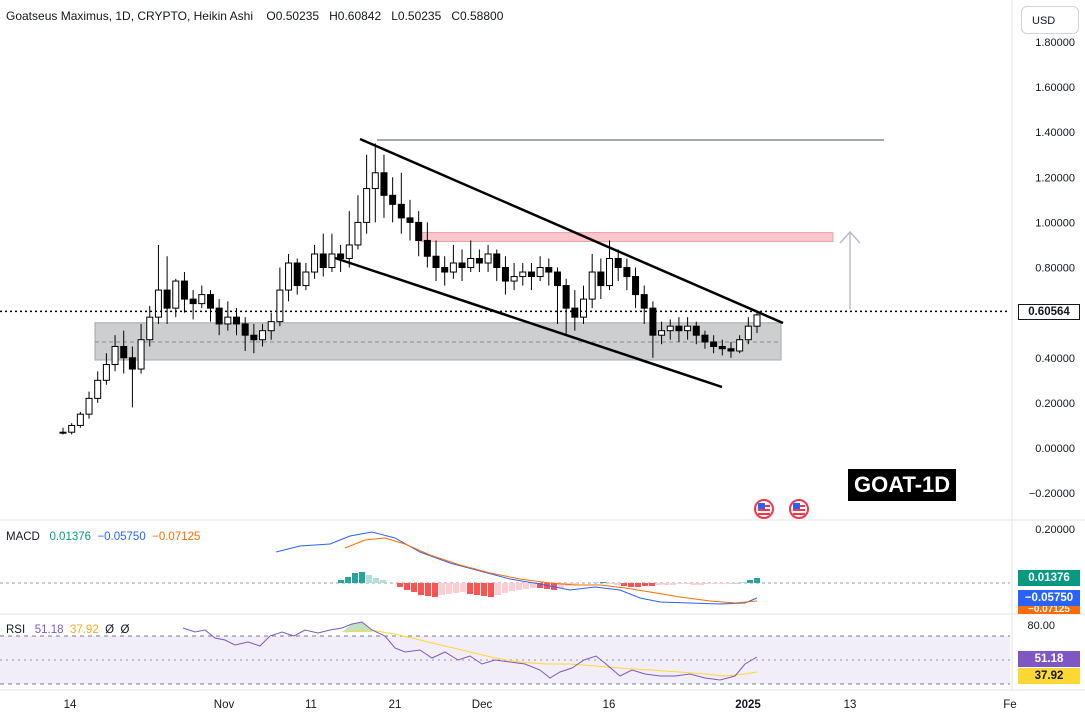 This screenshot has width=1085, height=720. Describe the element at coordinates (1049, 610) in the screenshot. I see `macd-signal-tag: −0.07125` at that location.